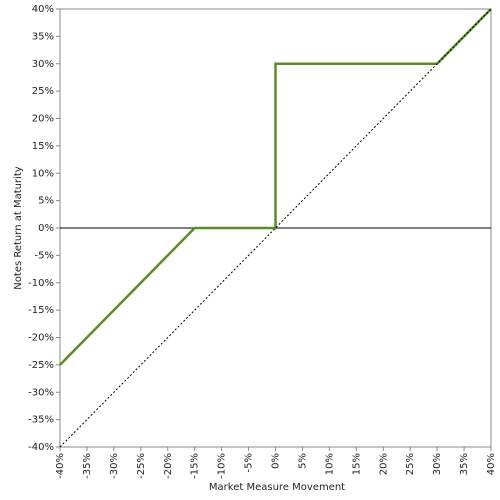  What do you see at coordinates (141, 466) in the screenshot?
I see `x-tick-label: -25%` at bounding box center [141, 466].